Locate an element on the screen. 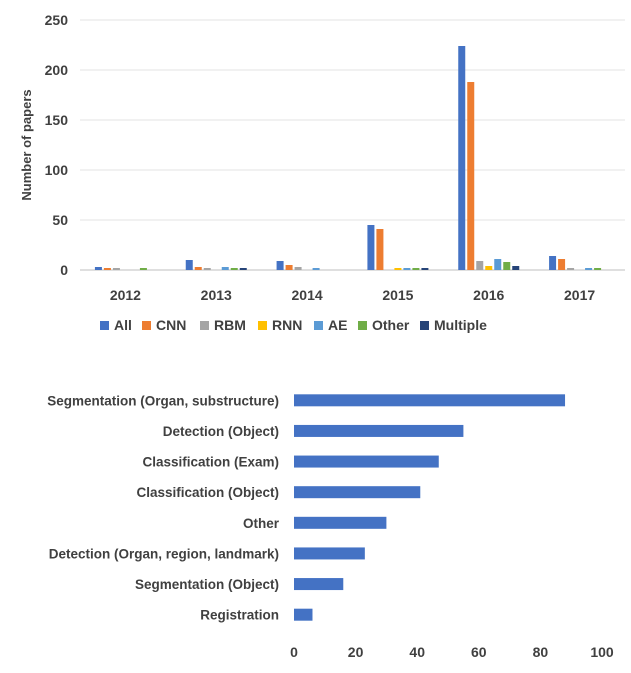 The image size is (631, 673). bar-ae-2015 is located at coordinates (407, 269).